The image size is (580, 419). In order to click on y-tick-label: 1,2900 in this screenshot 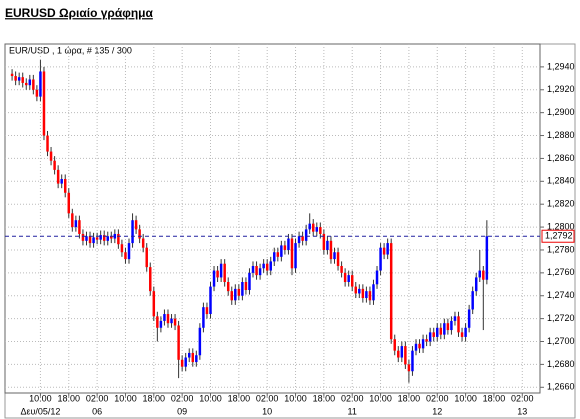, I will do `click(561, 112)`.